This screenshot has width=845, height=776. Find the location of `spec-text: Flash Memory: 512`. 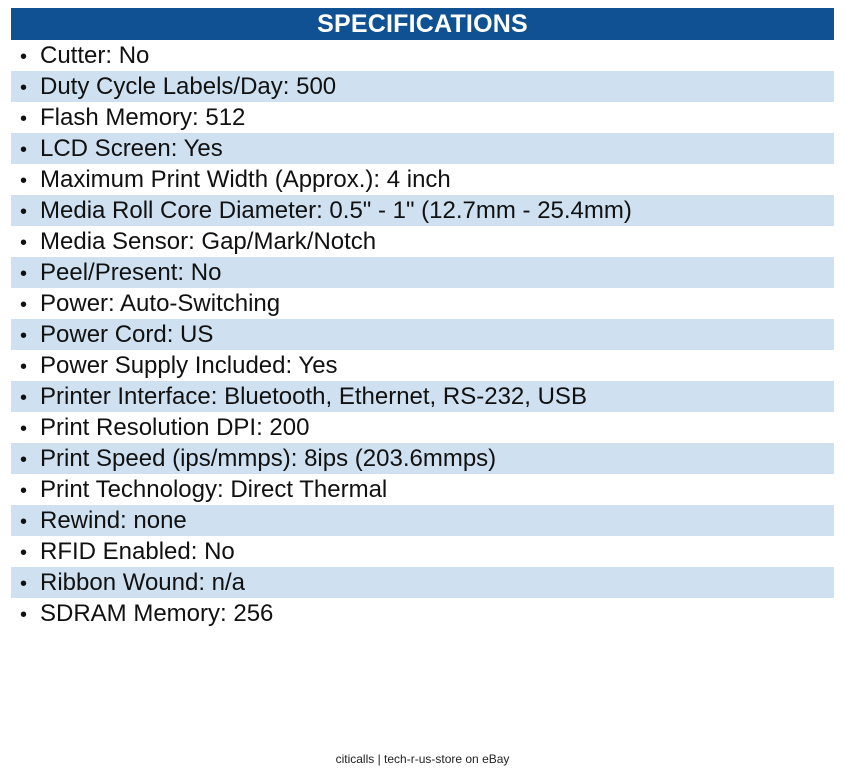

spec-text: Flash Memory: 512 is located at coordinates (143, 117).